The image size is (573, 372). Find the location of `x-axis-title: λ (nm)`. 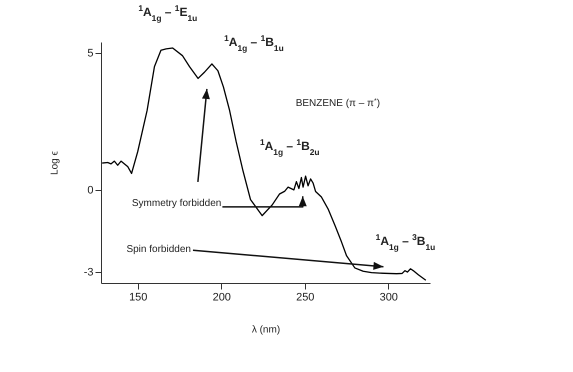

x-axis-title: λ (nm) is located at coordinates (266, 330).